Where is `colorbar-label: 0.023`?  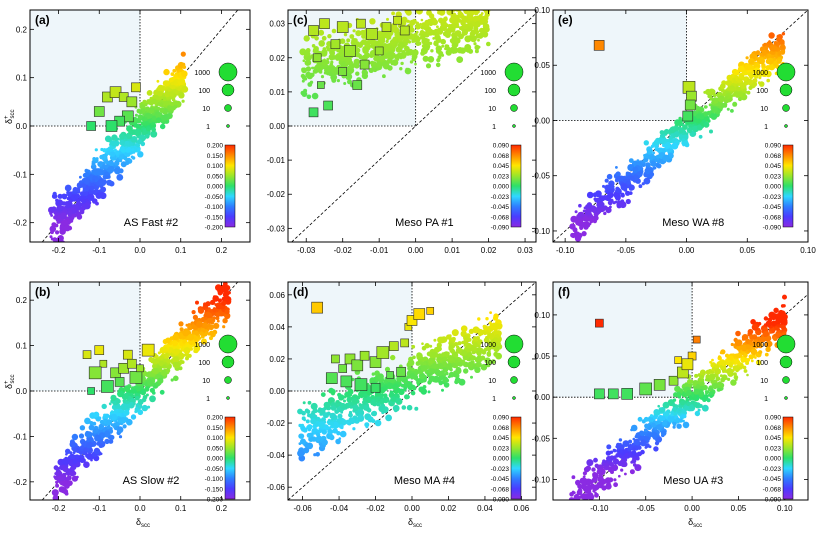
colorbar-label: 0.023 is located at coordinates (773, 448).